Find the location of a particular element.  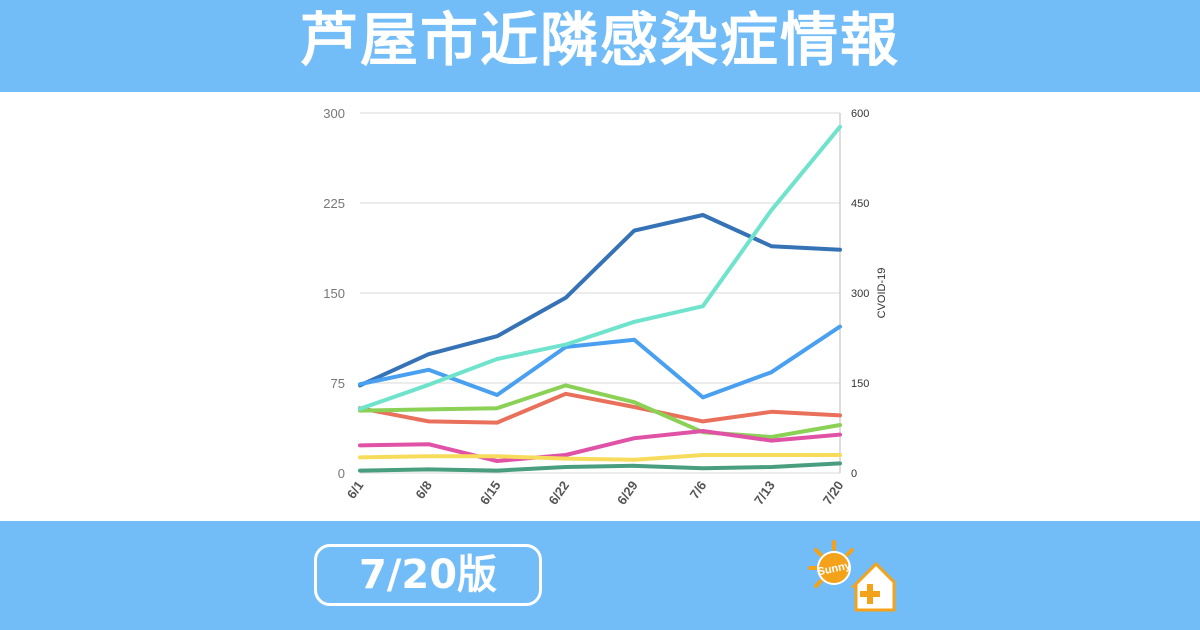

right-tick-label: 300 is located at coordinates (860, 294).